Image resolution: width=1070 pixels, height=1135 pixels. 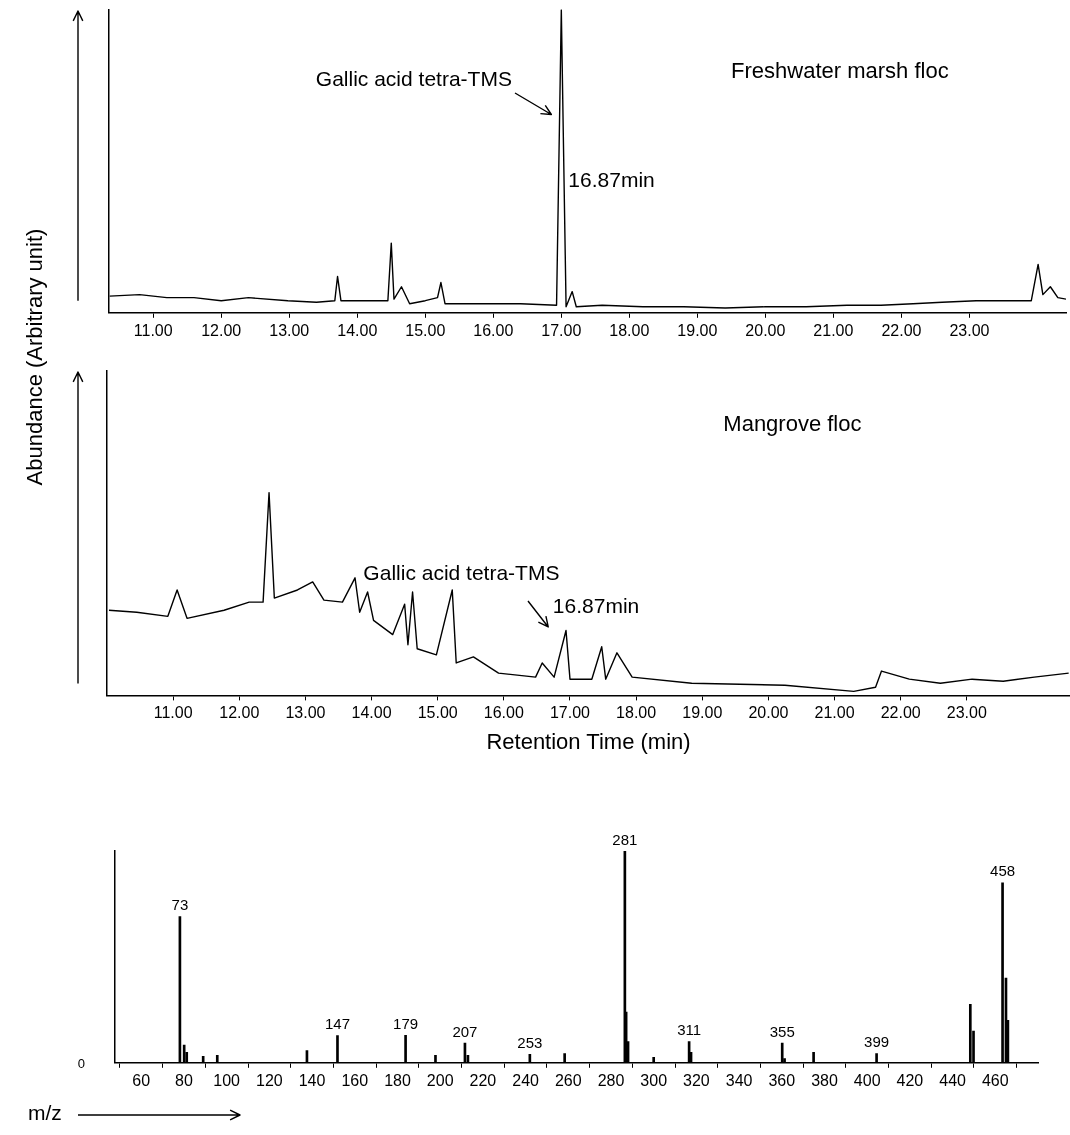 What do you see at coordinates (792, 424) in the screenshot?
I see `chart-title: Mangrove floc` at bounding box center [792, 424].